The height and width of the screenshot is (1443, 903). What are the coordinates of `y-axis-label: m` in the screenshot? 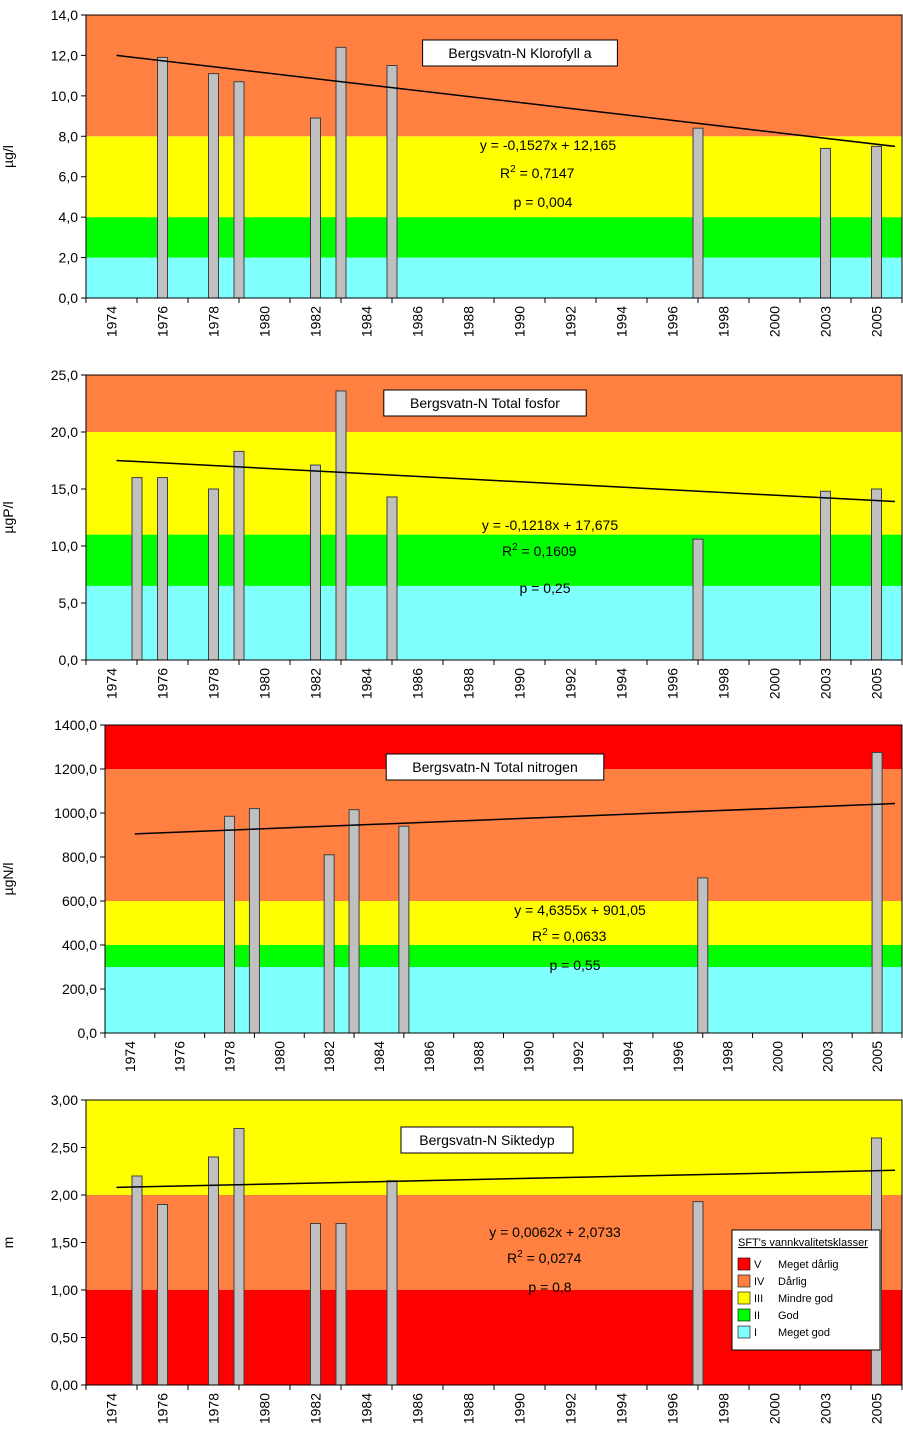 It's located at (8, 1243).